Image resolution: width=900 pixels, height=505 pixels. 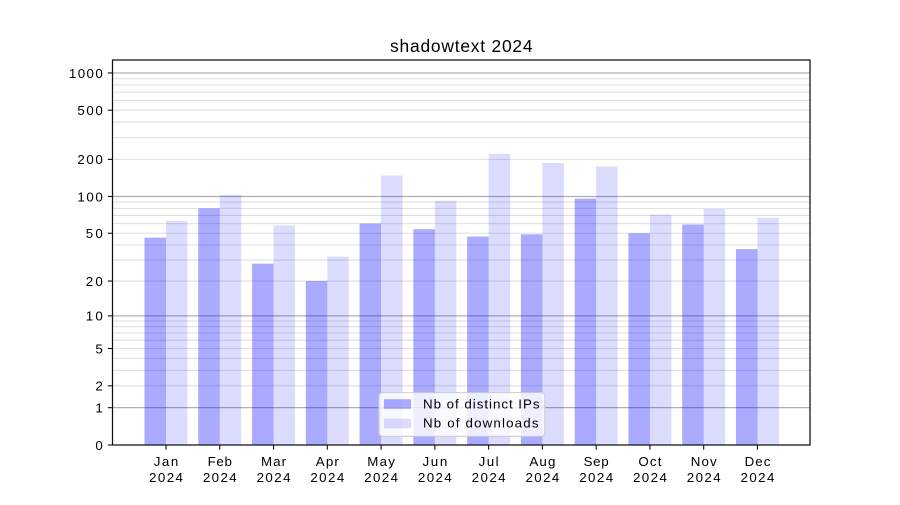 What do you see at coordinates (89, 110) in the screenshot?
I see `svg-text: 500` at bounding box center [89, 110].